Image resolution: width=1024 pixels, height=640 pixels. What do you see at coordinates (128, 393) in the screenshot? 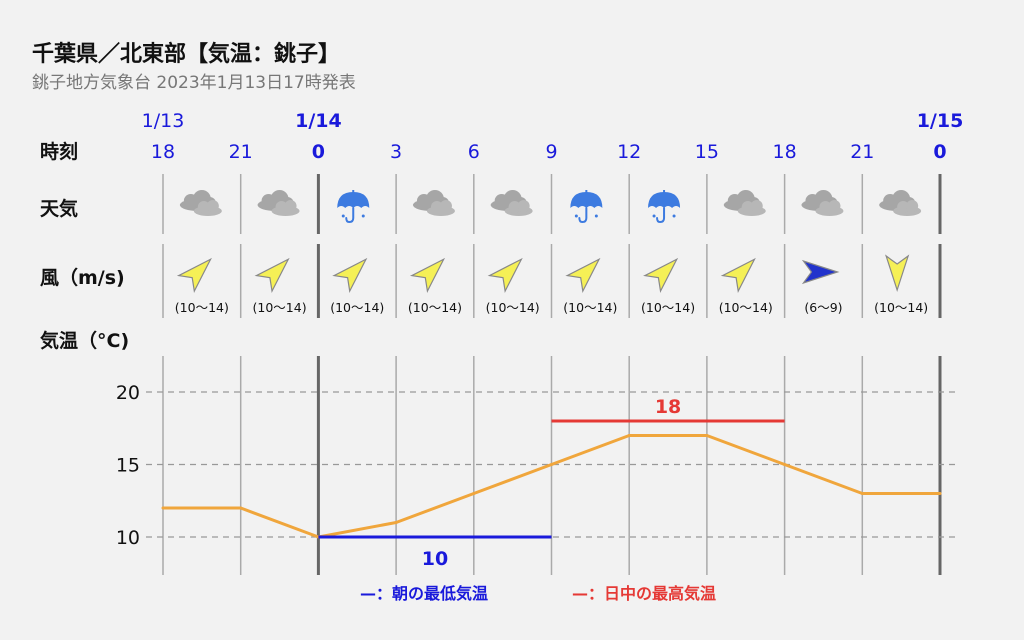
I see `y-tick-label: 20` at bounding box center [128, 393].